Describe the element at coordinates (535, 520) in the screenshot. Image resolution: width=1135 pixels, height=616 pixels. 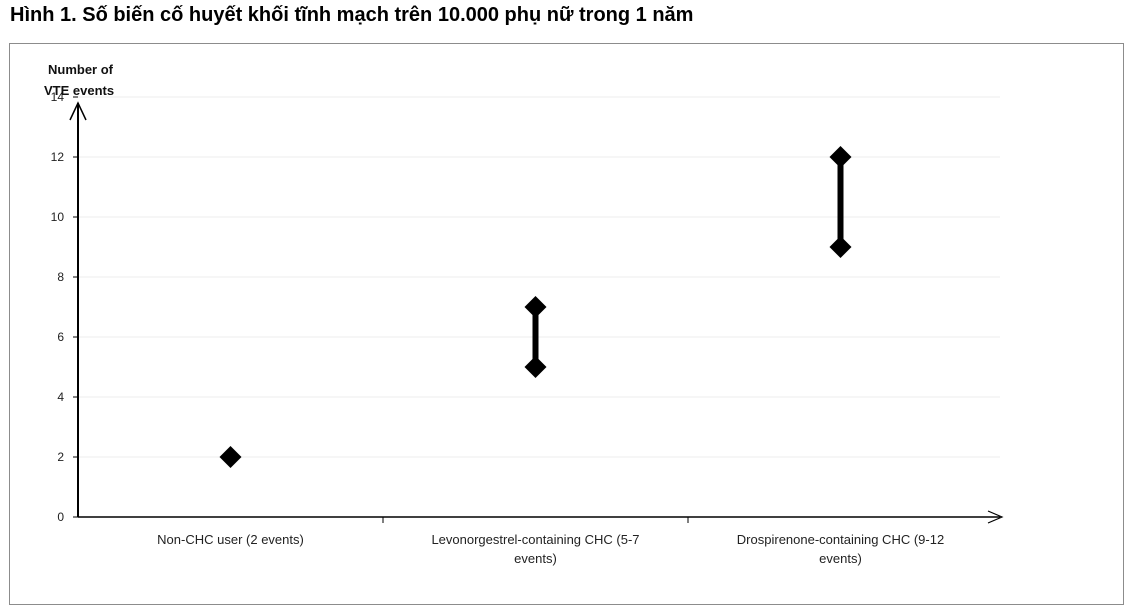
I see `x-ticks` at that location.